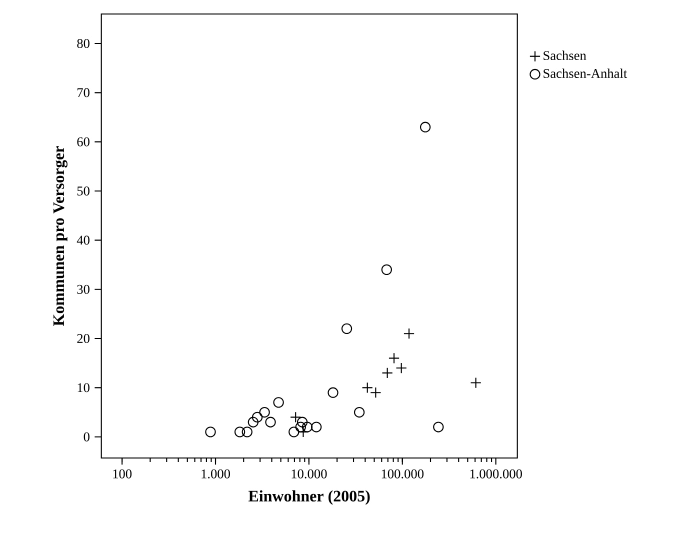 This screenshot has height=540, width=673. What do you see at coordinates (309, 473) in the screenshot?
I see `x-tick-label: 10.000` at bounding box center [309, 473].